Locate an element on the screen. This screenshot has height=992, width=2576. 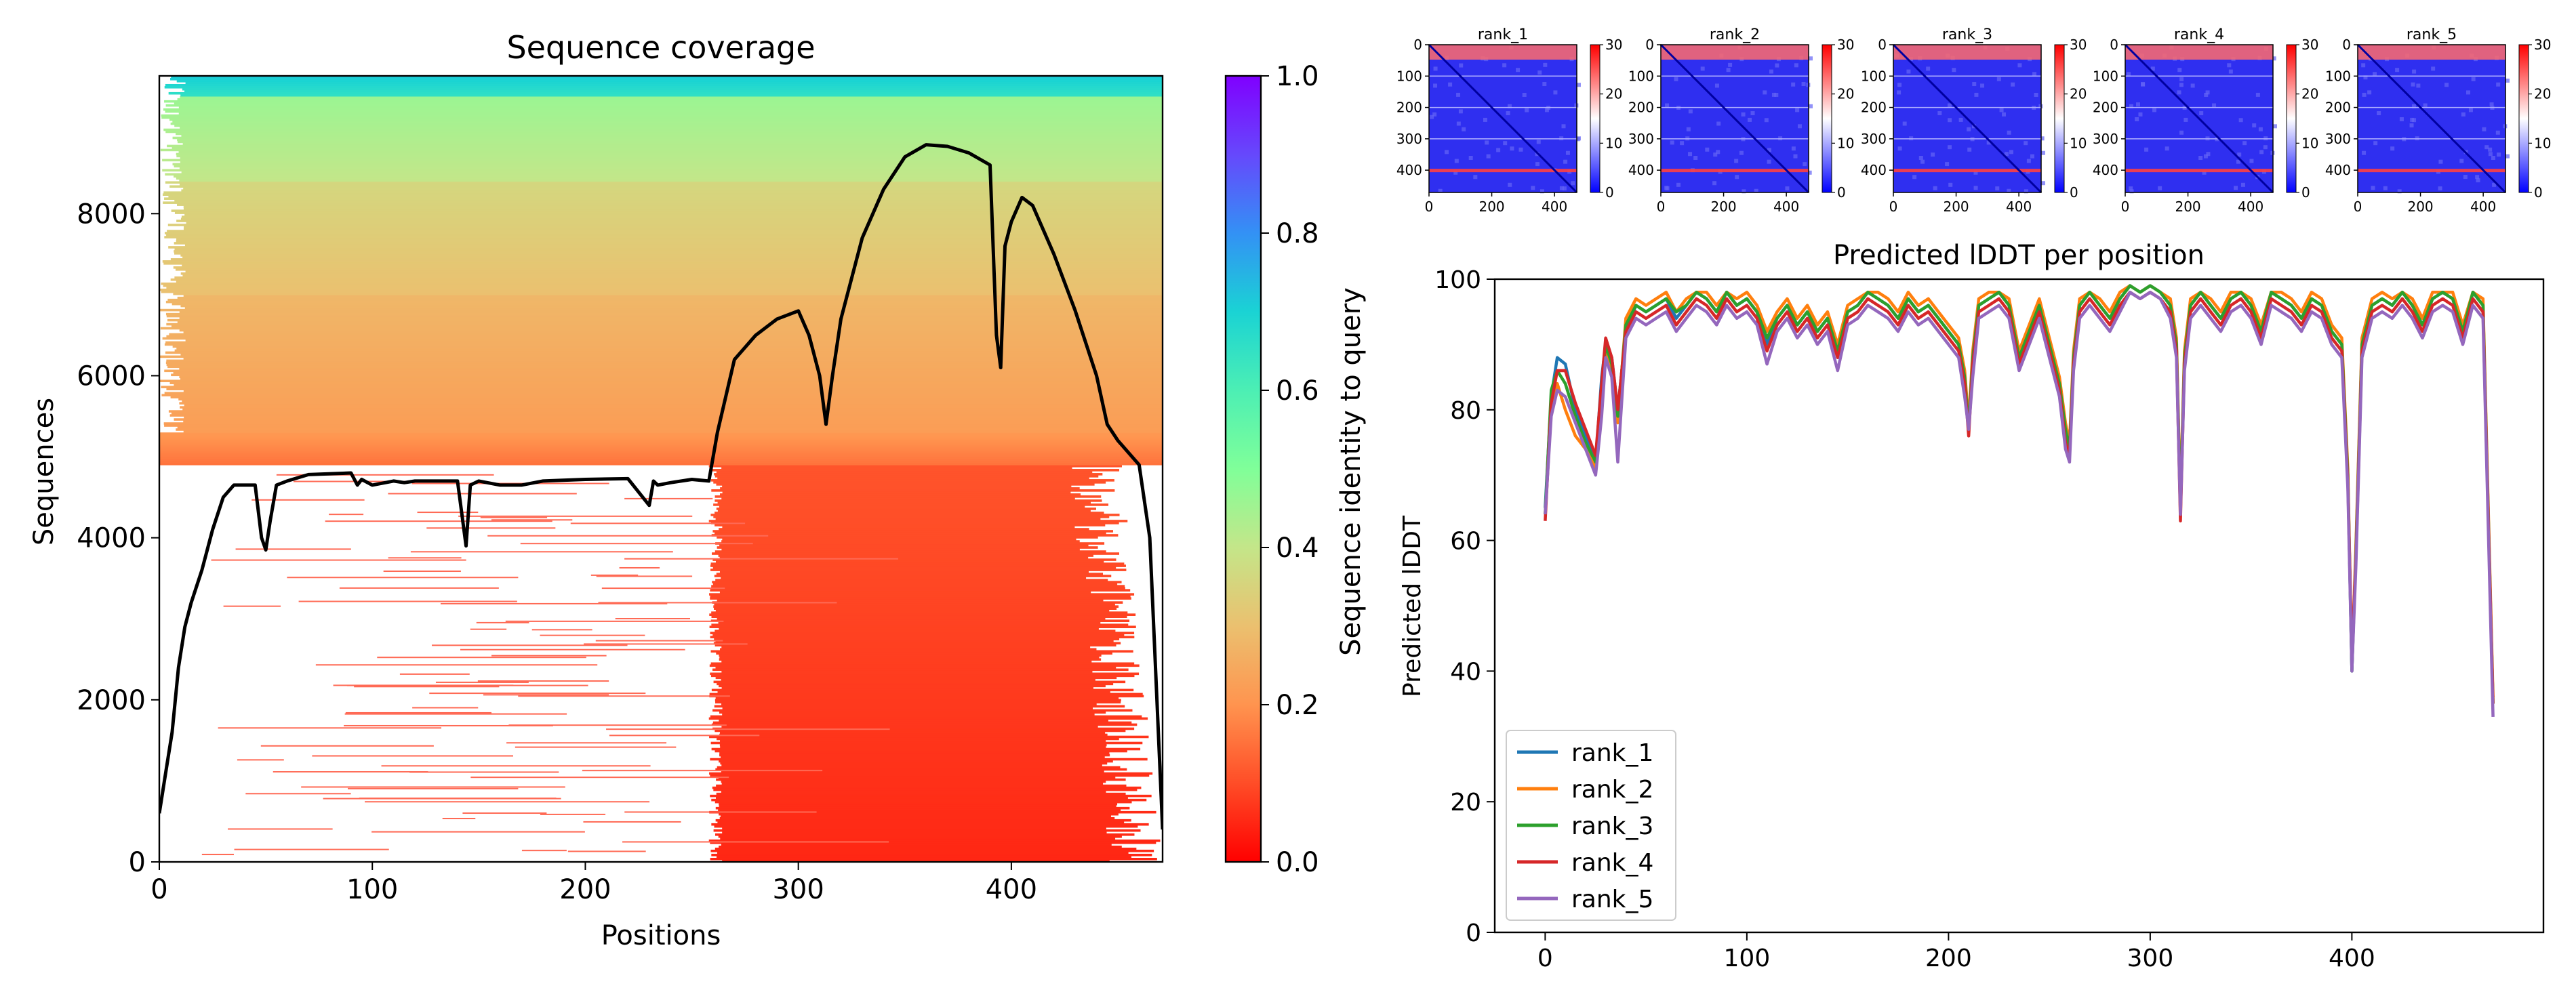
colorbar-label: Sequence identity to query is located at coordinates (1351, 471).